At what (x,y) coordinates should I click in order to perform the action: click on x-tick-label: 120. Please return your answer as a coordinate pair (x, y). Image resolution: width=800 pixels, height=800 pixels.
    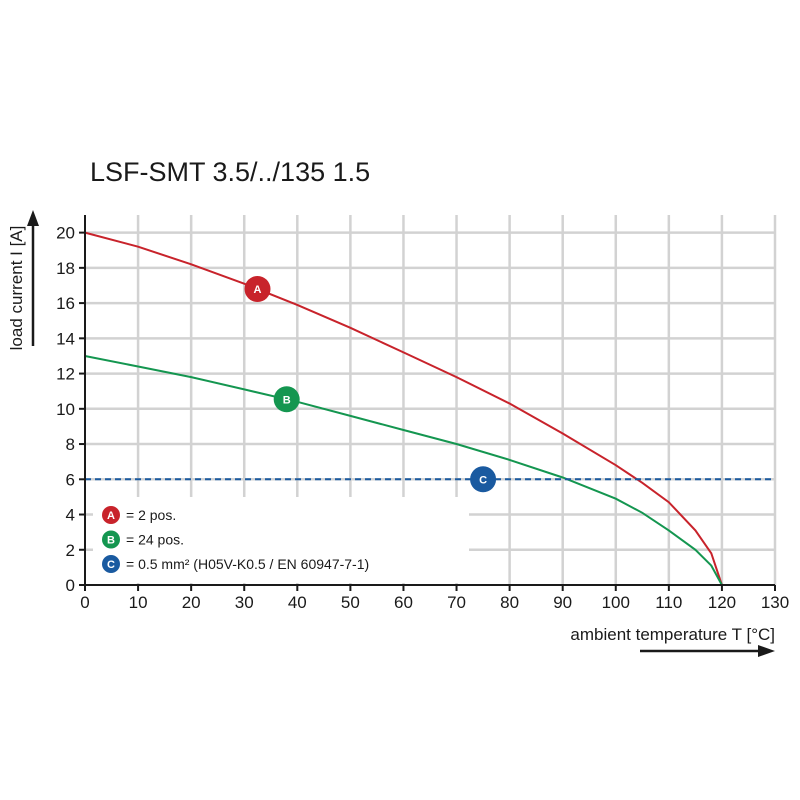
    Looking at the image, I should click on (722, 602).